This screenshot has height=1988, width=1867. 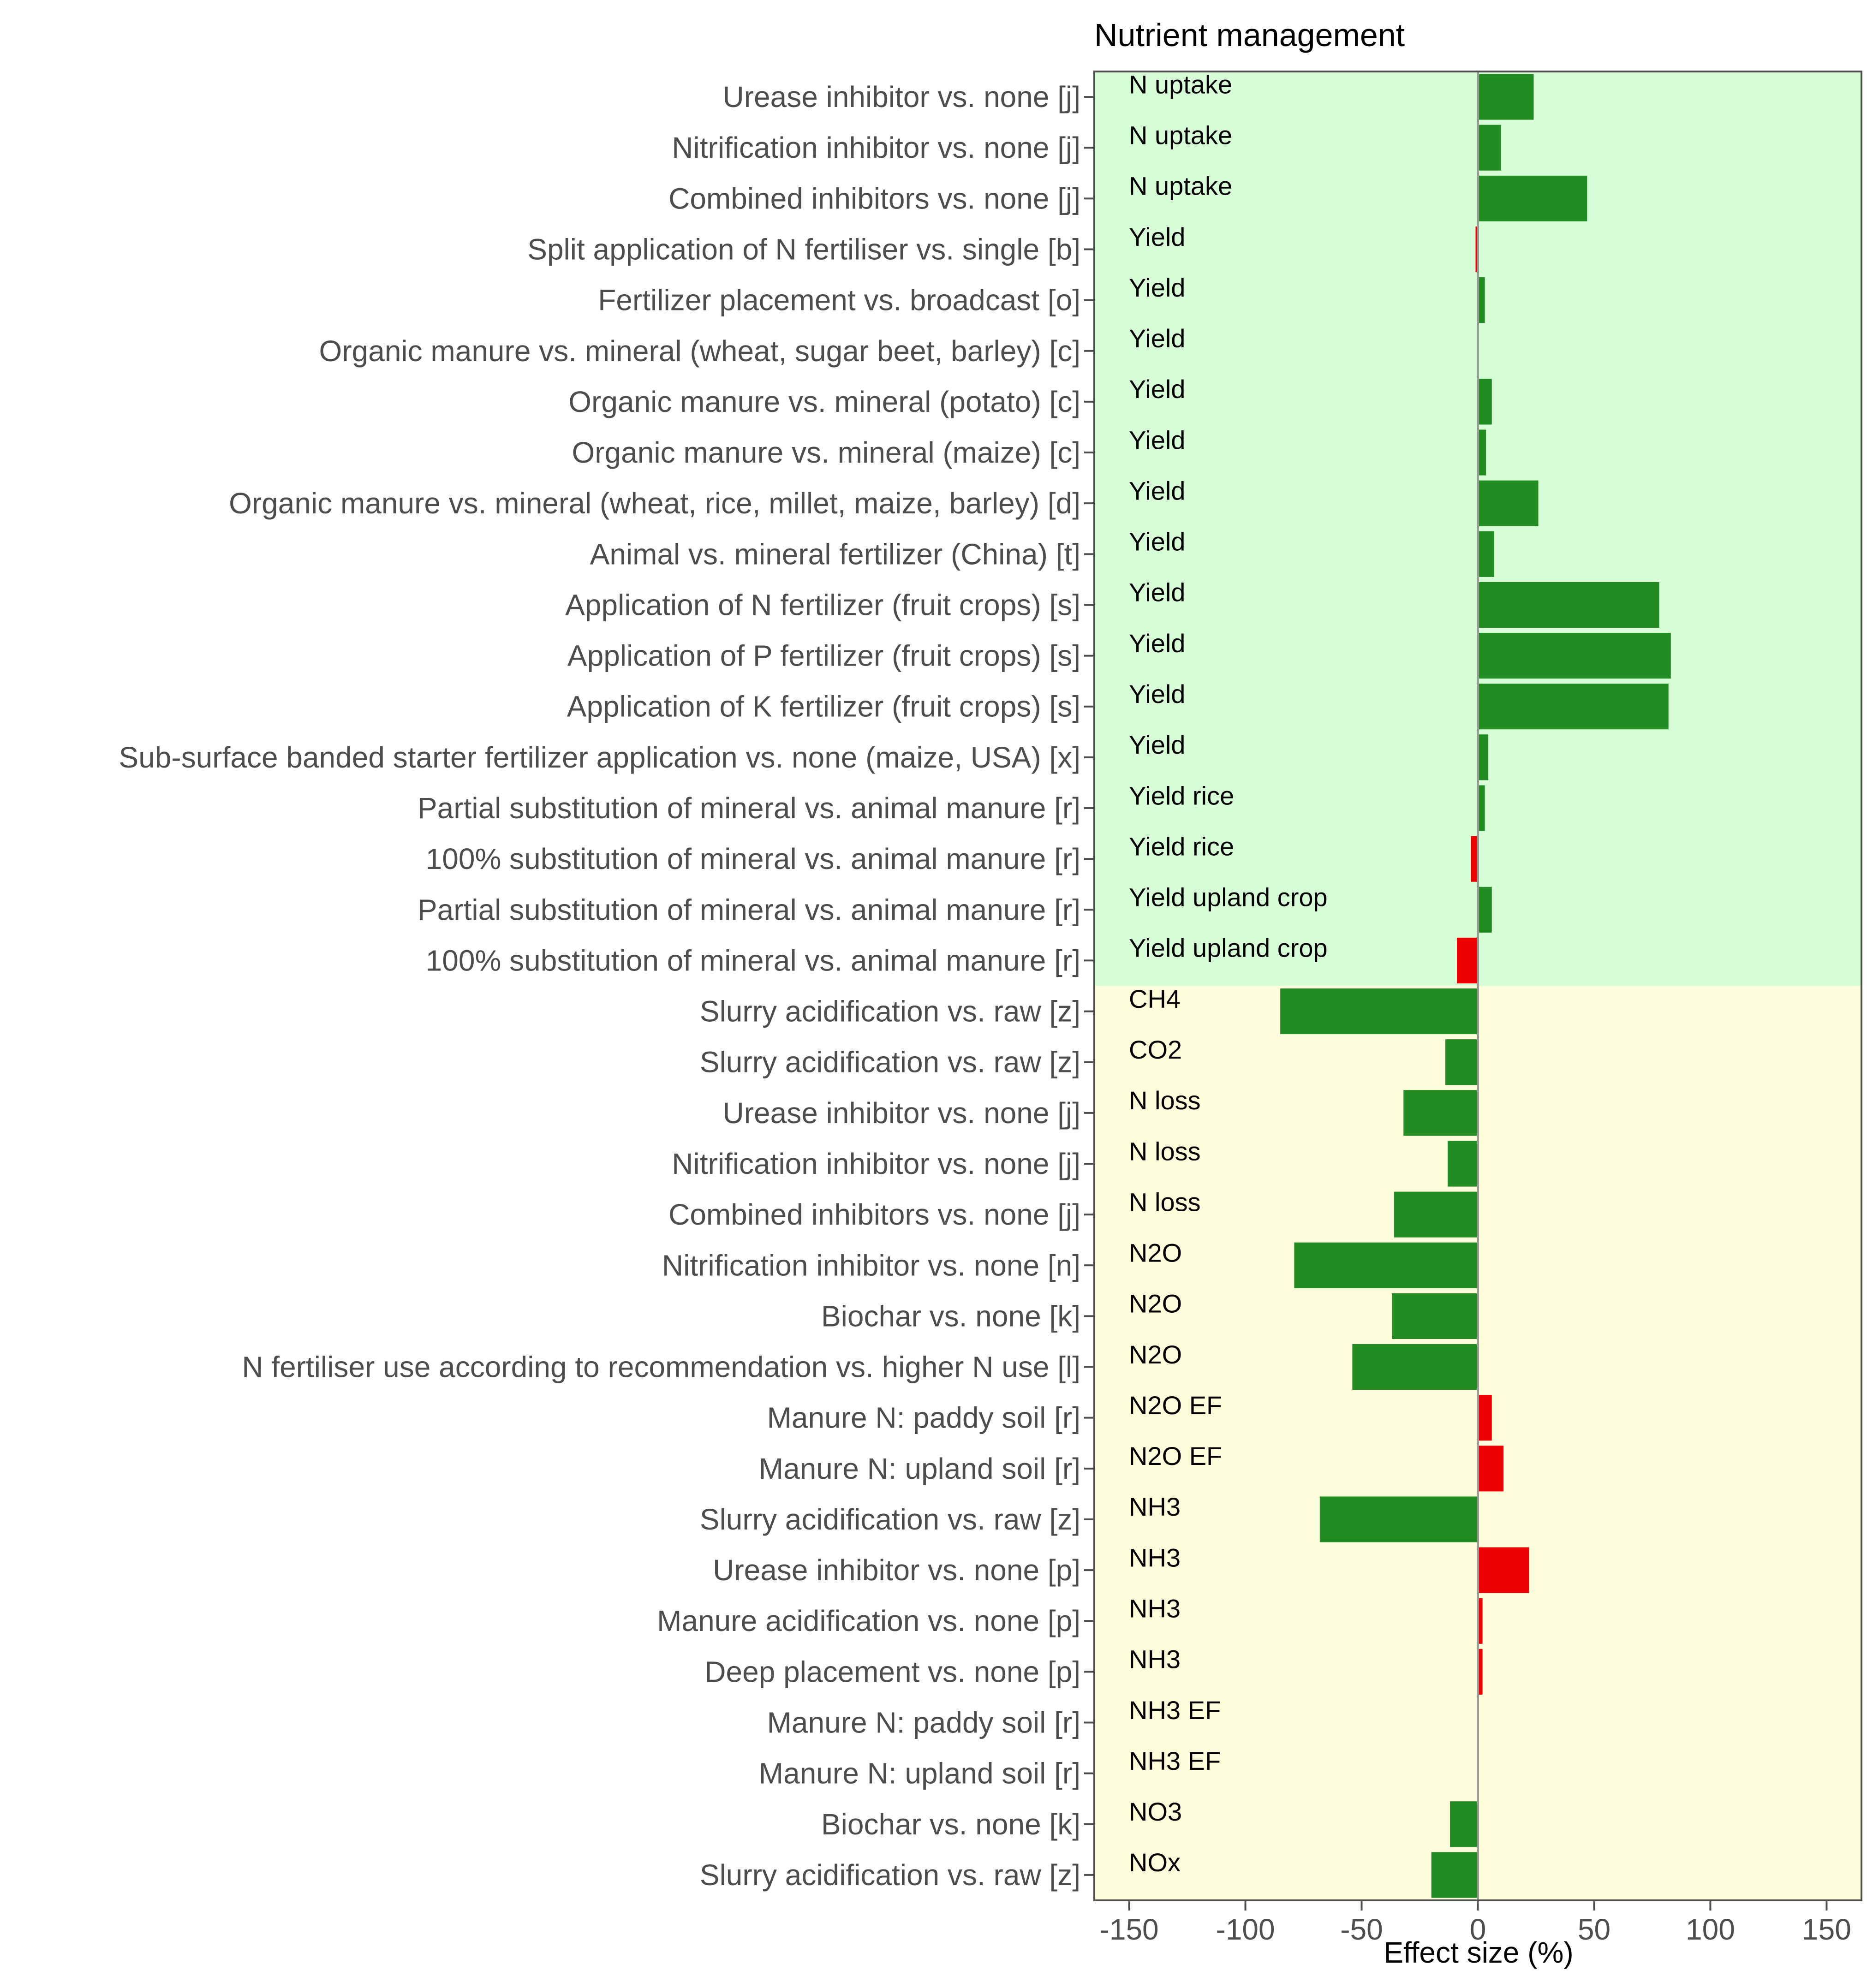 I want to click on row-label: Combined inhibitors vs. none [j], so click(x=874, y=198).